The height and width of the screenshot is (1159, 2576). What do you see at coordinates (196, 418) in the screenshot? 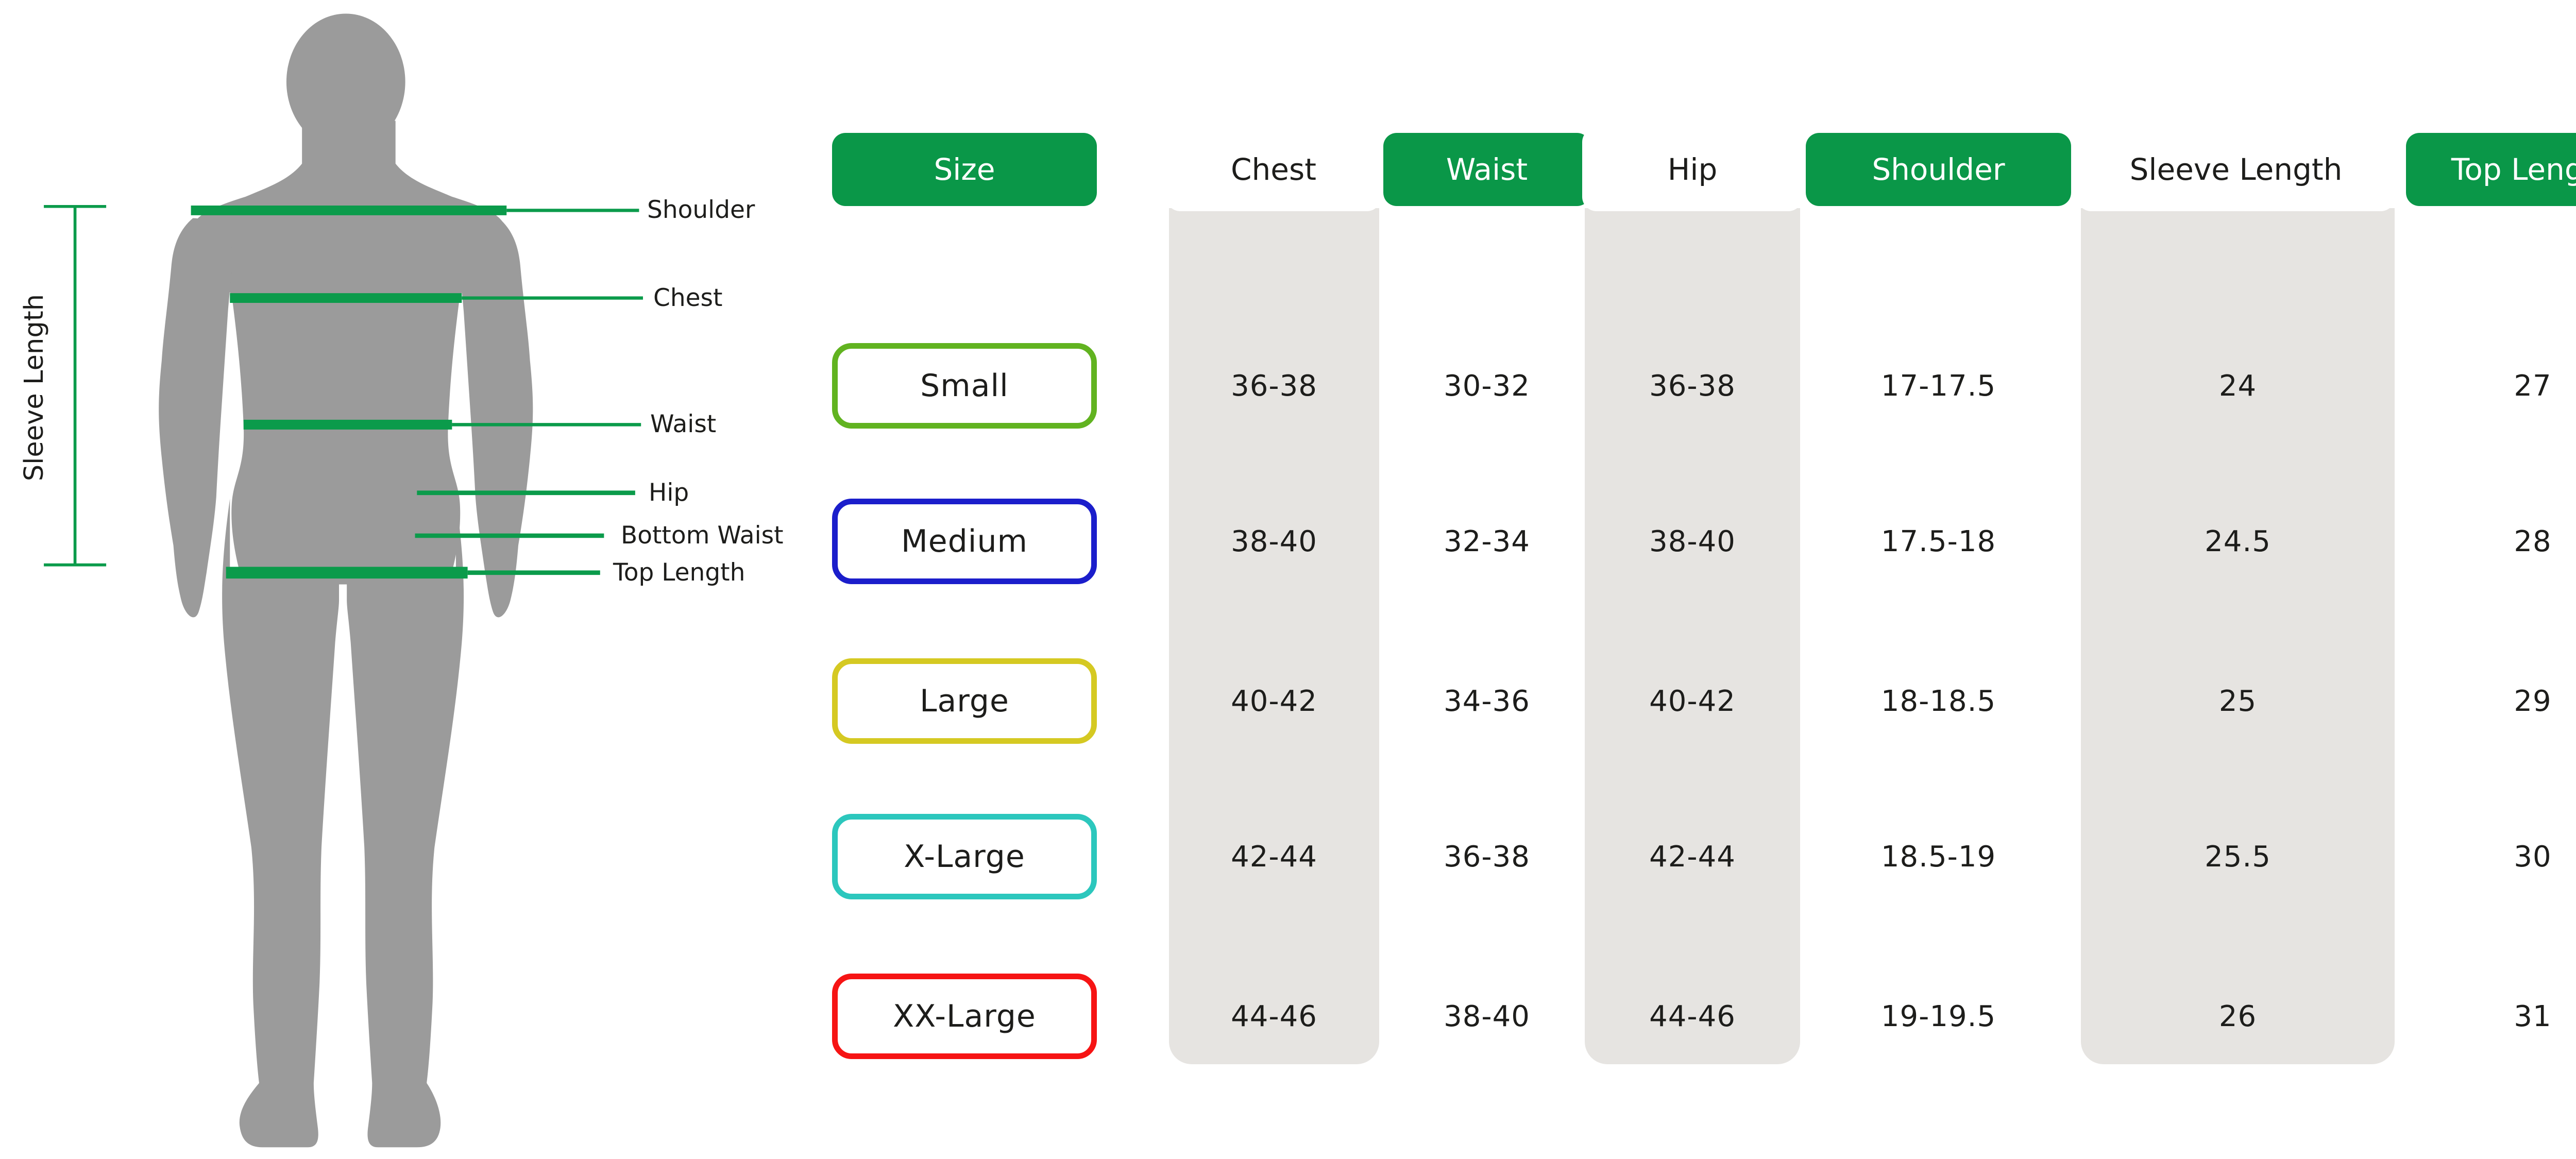
I see `left-arm-shape` at bounding box center [196, 418].